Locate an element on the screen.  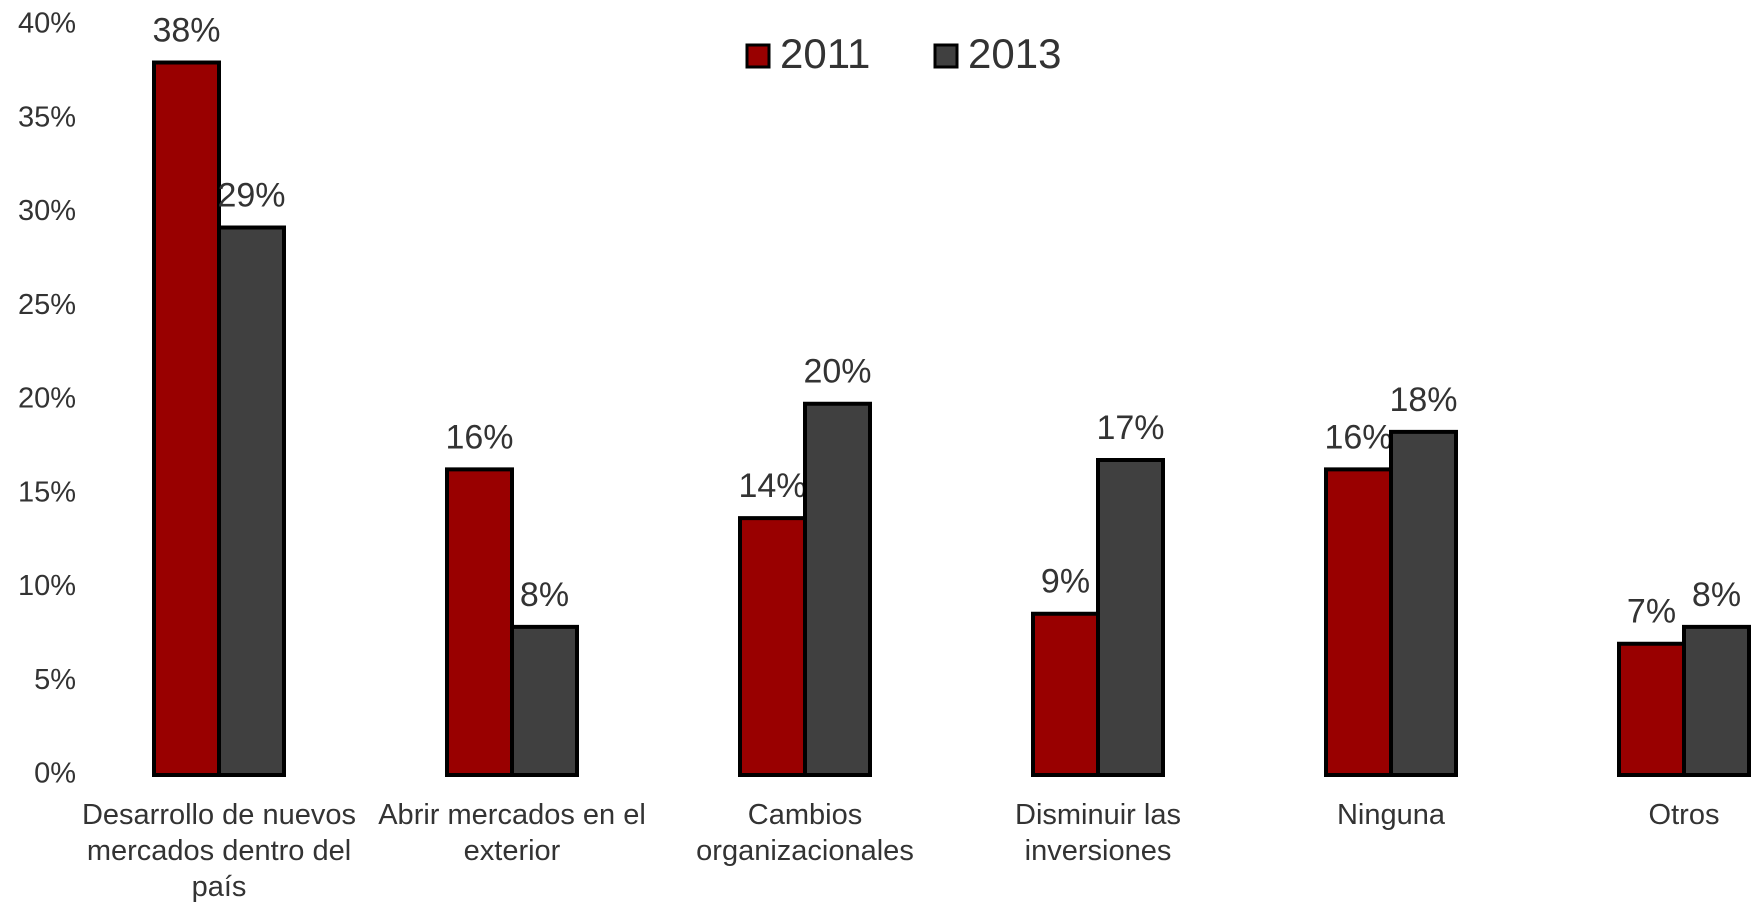
legend-label: 2011 is located at coordinates (825, 53).